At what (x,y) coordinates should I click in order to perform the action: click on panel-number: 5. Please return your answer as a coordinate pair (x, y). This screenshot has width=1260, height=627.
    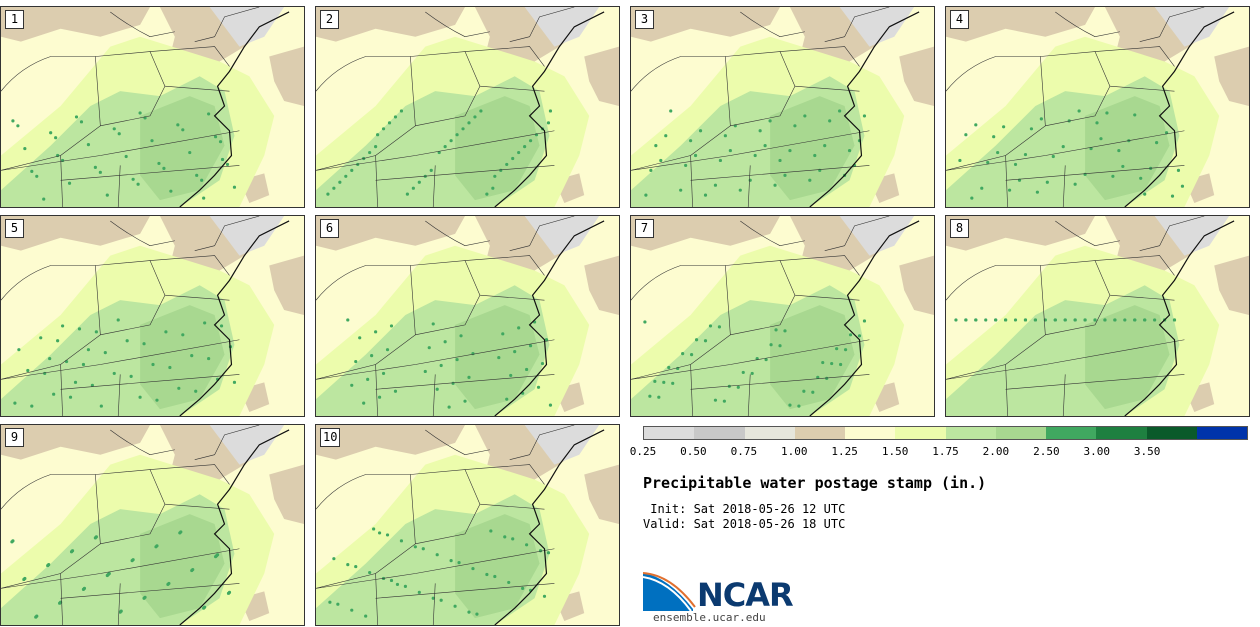
    Looking at the image, I should click on (14, 228).